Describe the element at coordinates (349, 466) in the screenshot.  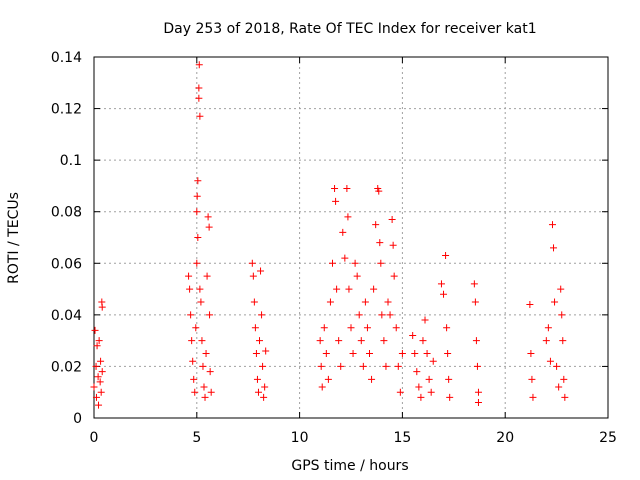
I see `x-axis-label: GPS time / hours` at that location.